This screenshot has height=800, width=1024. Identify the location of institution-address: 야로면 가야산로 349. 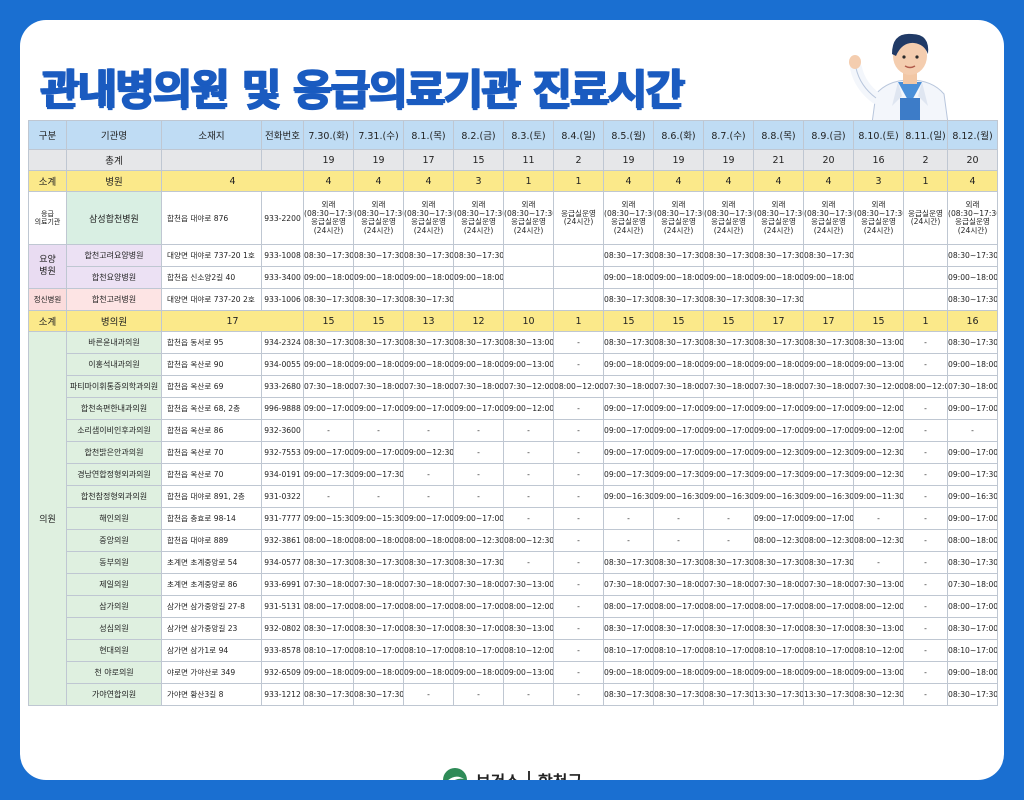
(211, 672).